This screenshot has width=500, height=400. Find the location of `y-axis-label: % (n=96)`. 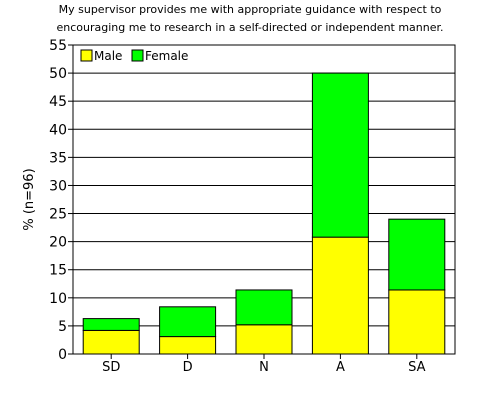

y-axis-label: % (n=96) is located at coordinates (29, 199).